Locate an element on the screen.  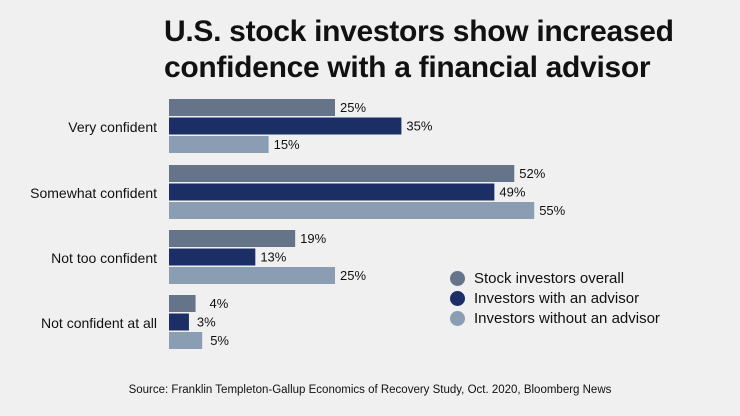
data-label: 4% is located at coordinates (219, 303).